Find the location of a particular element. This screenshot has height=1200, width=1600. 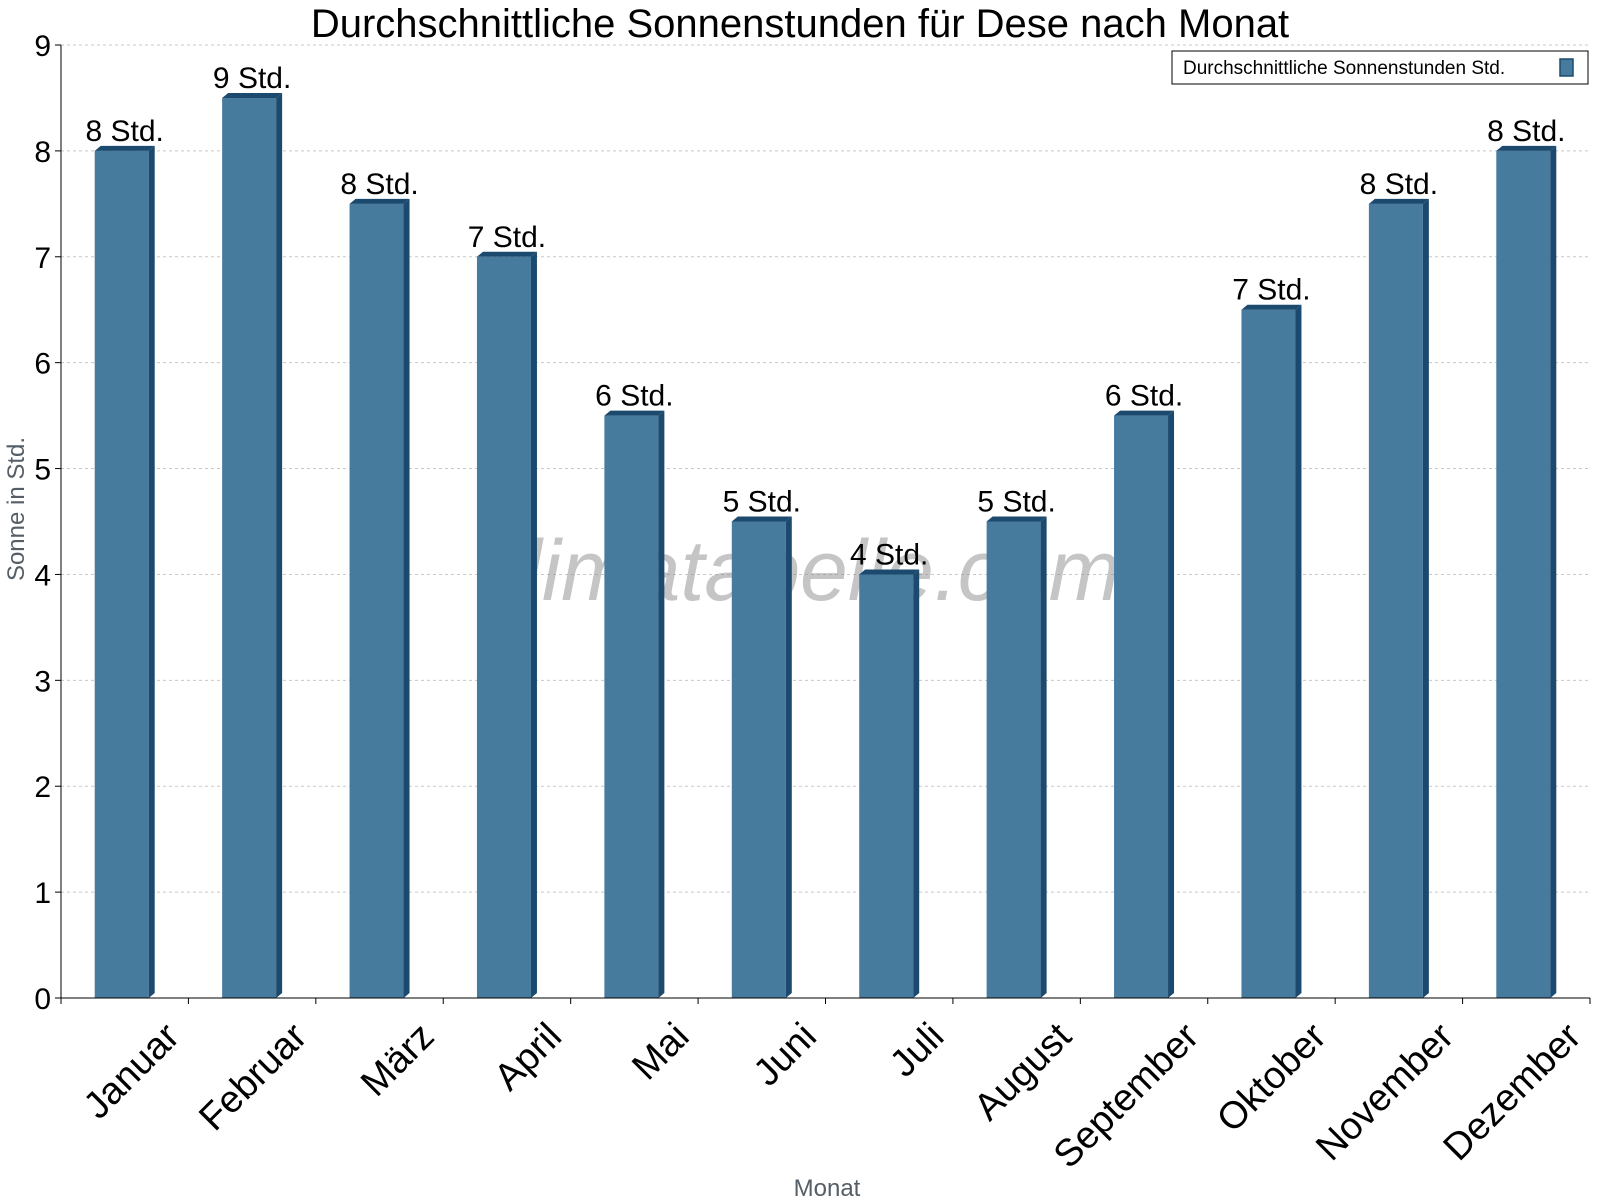

x-tick-label: Mai is located at coordinates (660, 1051).